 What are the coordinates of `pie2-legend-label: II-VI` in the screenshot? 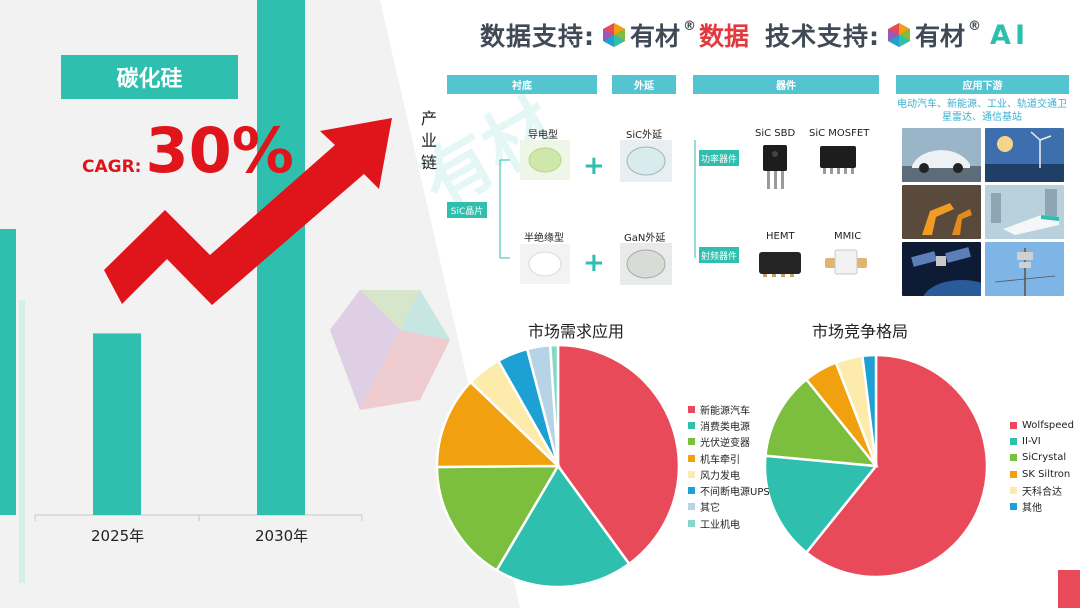 It's located at (1031, 441).